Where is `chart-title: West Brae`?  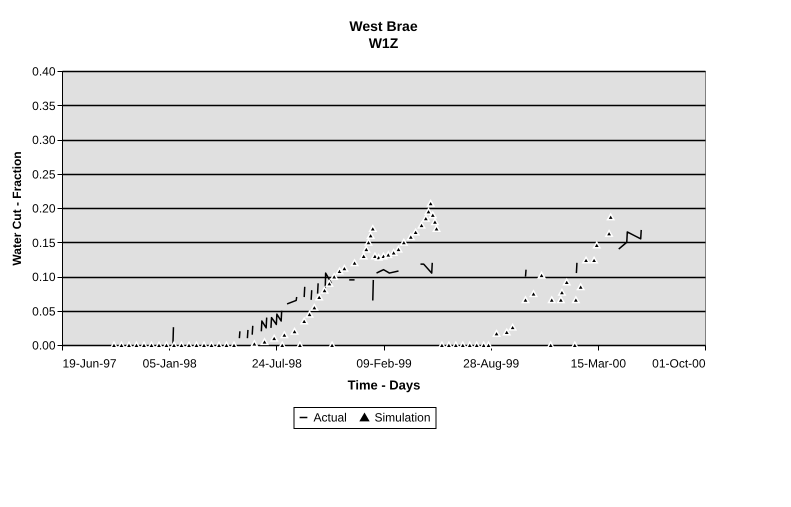 chart-title: West Brae is located at coordinates (383, 26).